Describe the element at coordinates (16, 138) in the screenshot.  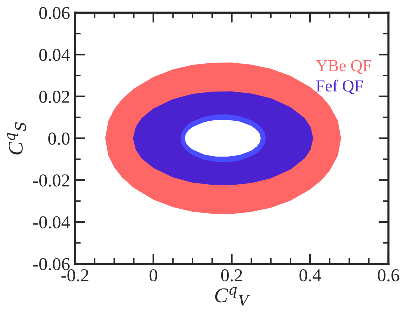
I see `y-axis-title: C$^{q}$$_{S}$` at that location.